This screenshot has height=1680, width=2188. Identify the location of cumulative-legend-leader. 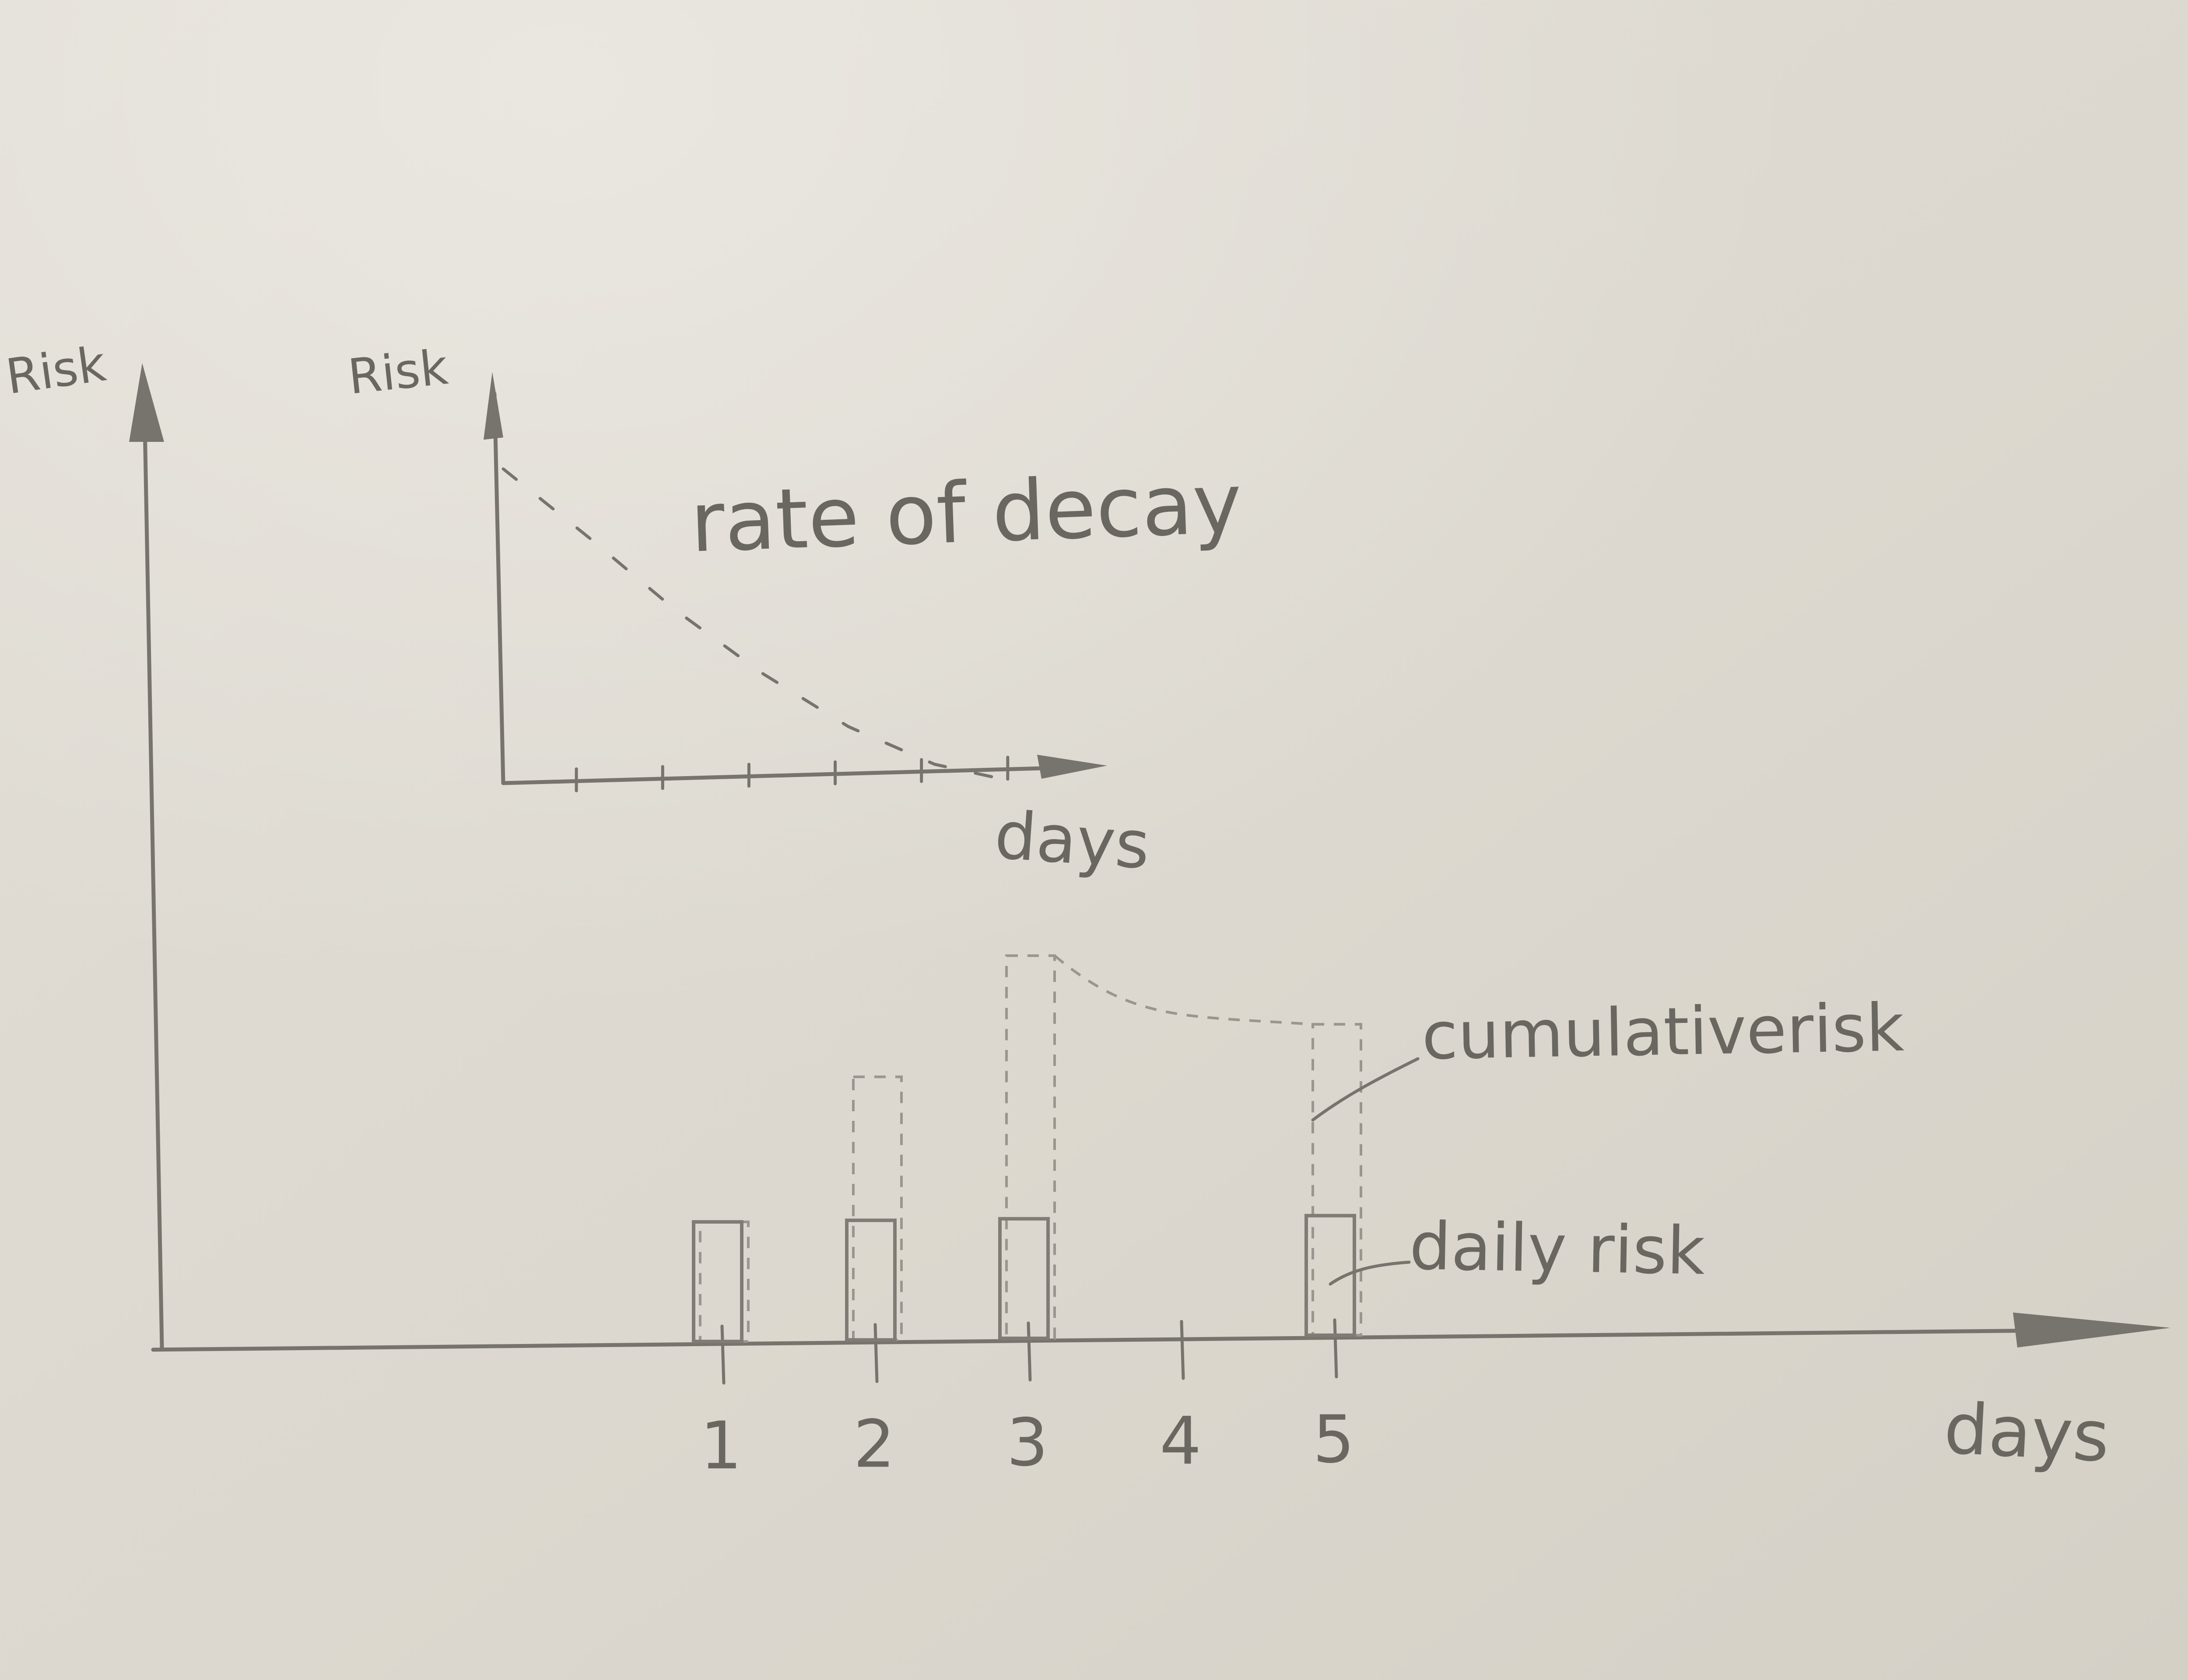
(1365, 1089).